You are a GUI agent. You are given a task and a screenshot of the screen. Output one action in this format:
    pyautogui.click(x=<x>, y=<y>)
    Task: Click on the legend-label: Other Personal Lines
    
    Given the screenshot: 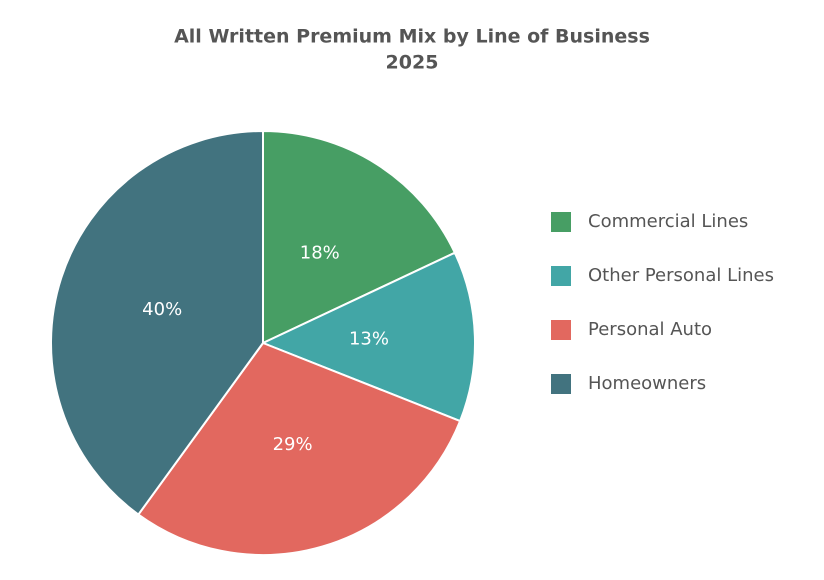 What is the action you would take?
    pyautogui.click(x=681, y=275)
    